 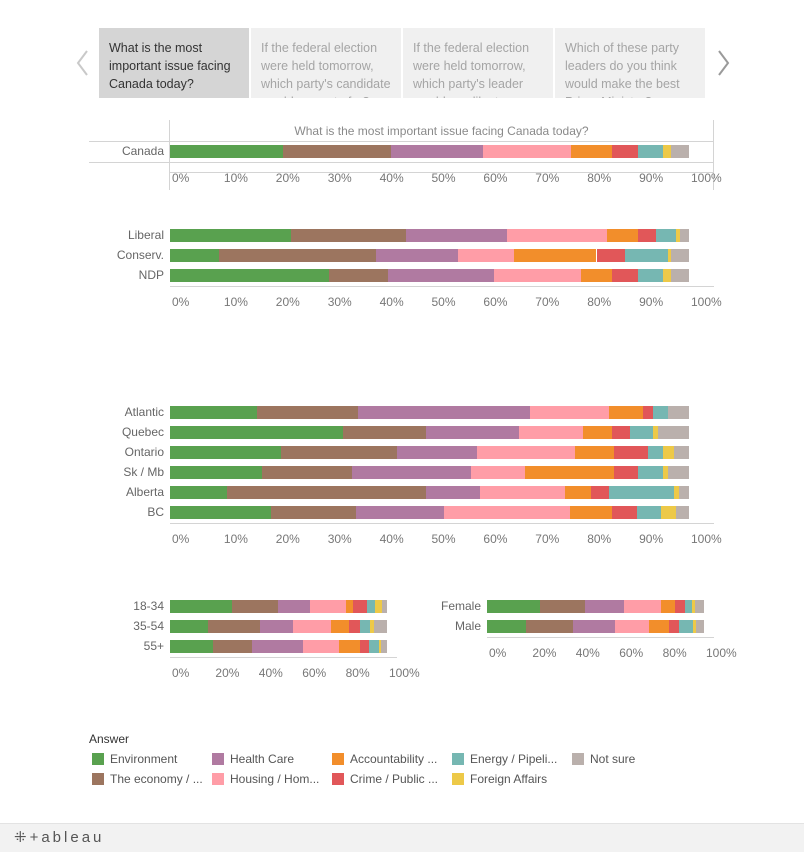 What do you see at coordinates (694, 606) in the screenshot?
I see `bar-segment-female-foreign-affairs` at bounding box center [694, 606].